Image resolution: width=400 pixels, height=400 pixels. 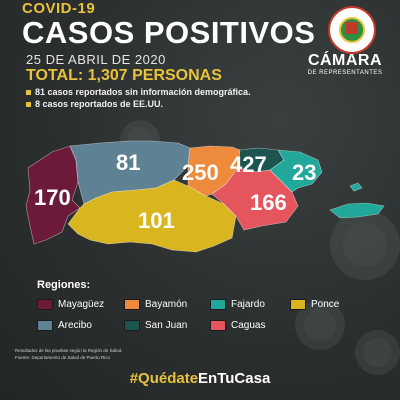 I want to click on legend-label: Arecibo, so click(x=75, y=325).